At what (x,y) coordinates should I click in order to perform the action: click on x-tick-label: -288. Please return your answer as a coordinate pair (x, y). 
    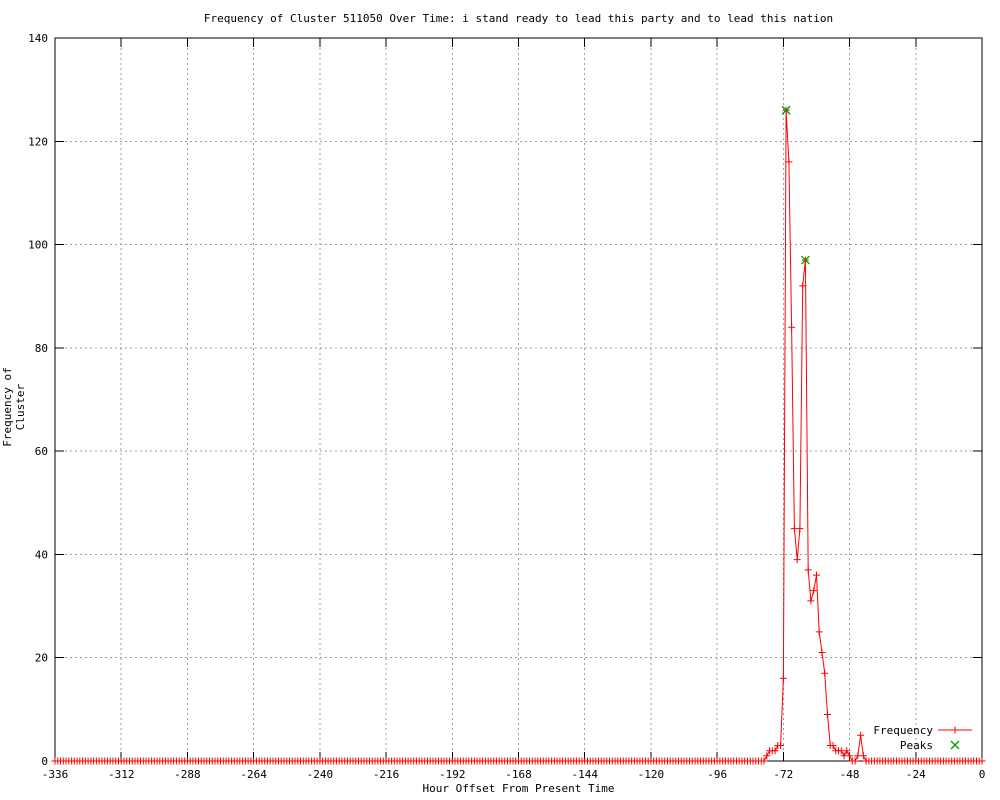
    Looking at the image, I should click on (187, 774).